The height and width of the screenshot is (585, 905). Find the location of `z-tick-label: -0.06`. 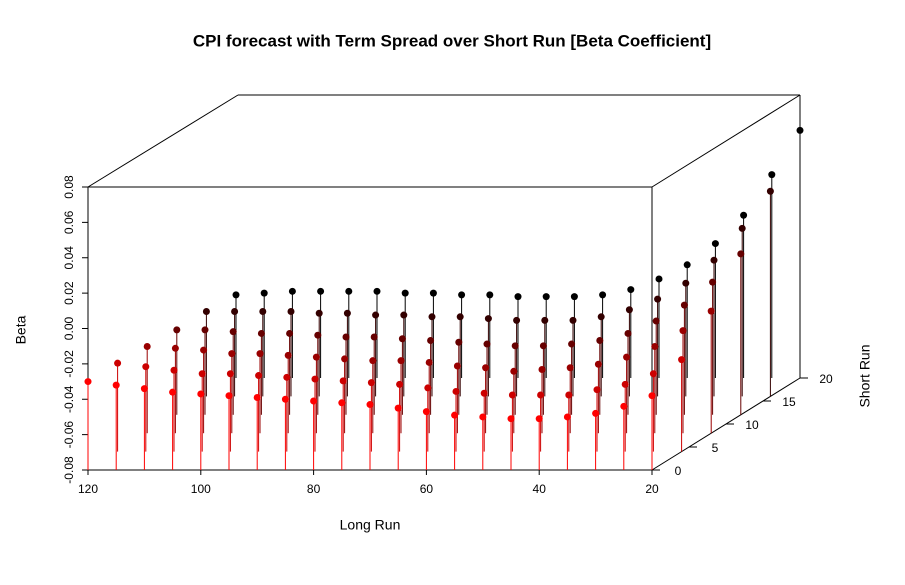

z-tick-label: -0.06 is located at coordinates (69, 435).